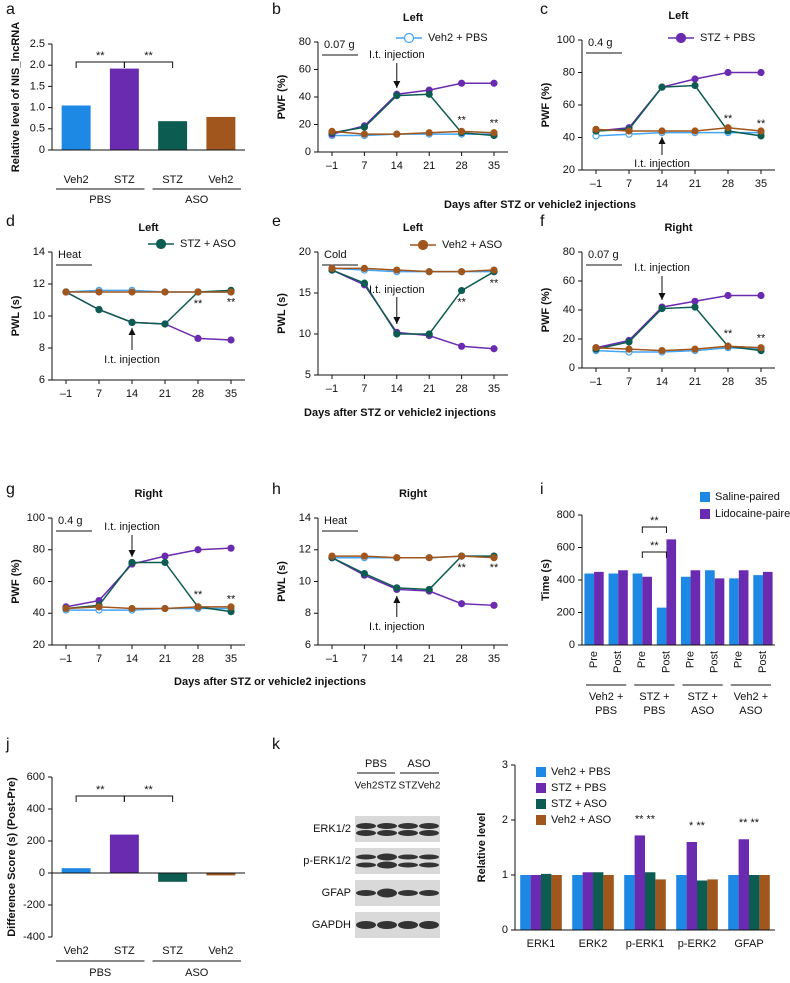 The image size is (790, 983). I want to click on x-tick-label: 7, so click(629, 184).